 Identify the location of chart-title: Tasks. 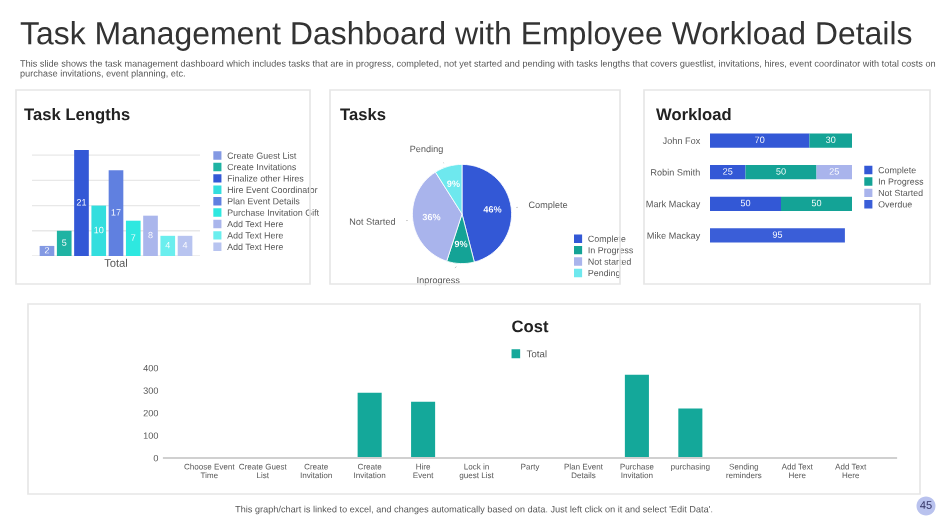
(363, 114).